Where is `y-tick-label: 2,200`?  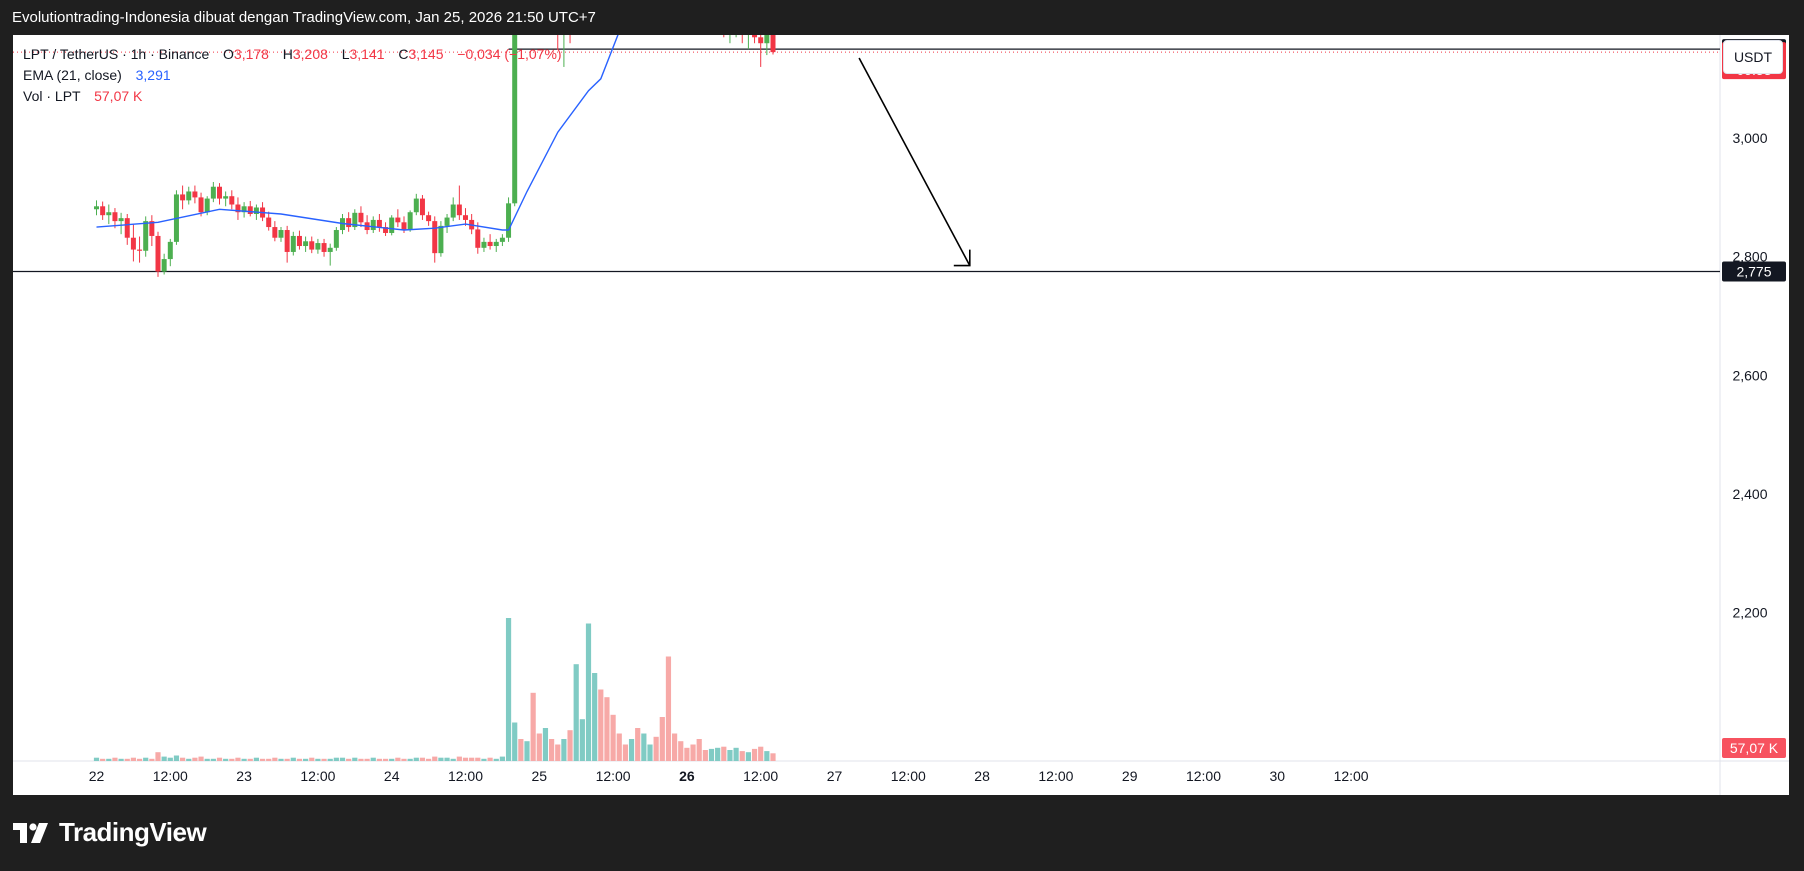
y-tick-label: 2,200 is located at coordinates (1749, 613).